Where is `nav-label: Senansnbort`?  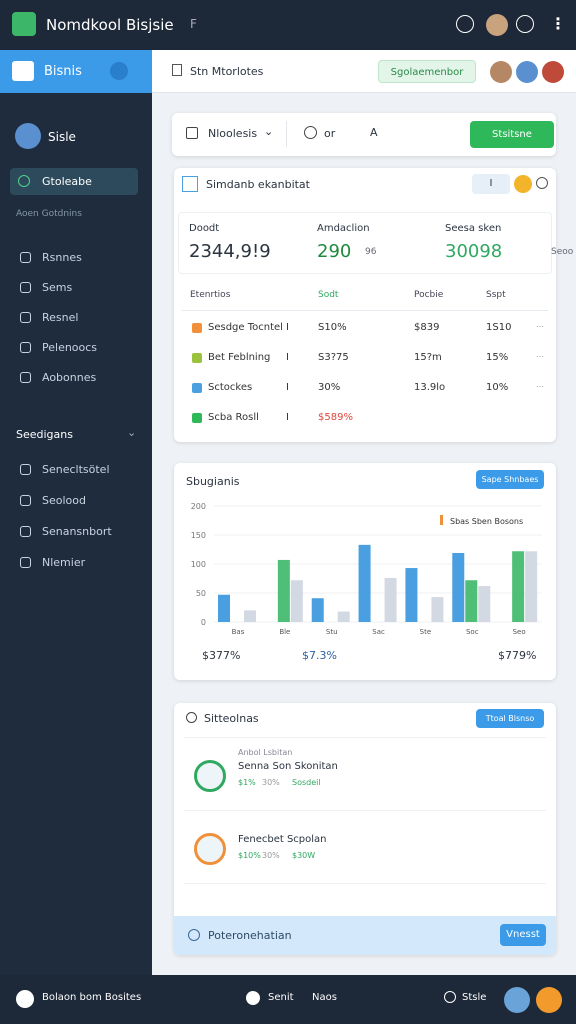
nav-label: Senansnbort is located at coordinates (77, 531).